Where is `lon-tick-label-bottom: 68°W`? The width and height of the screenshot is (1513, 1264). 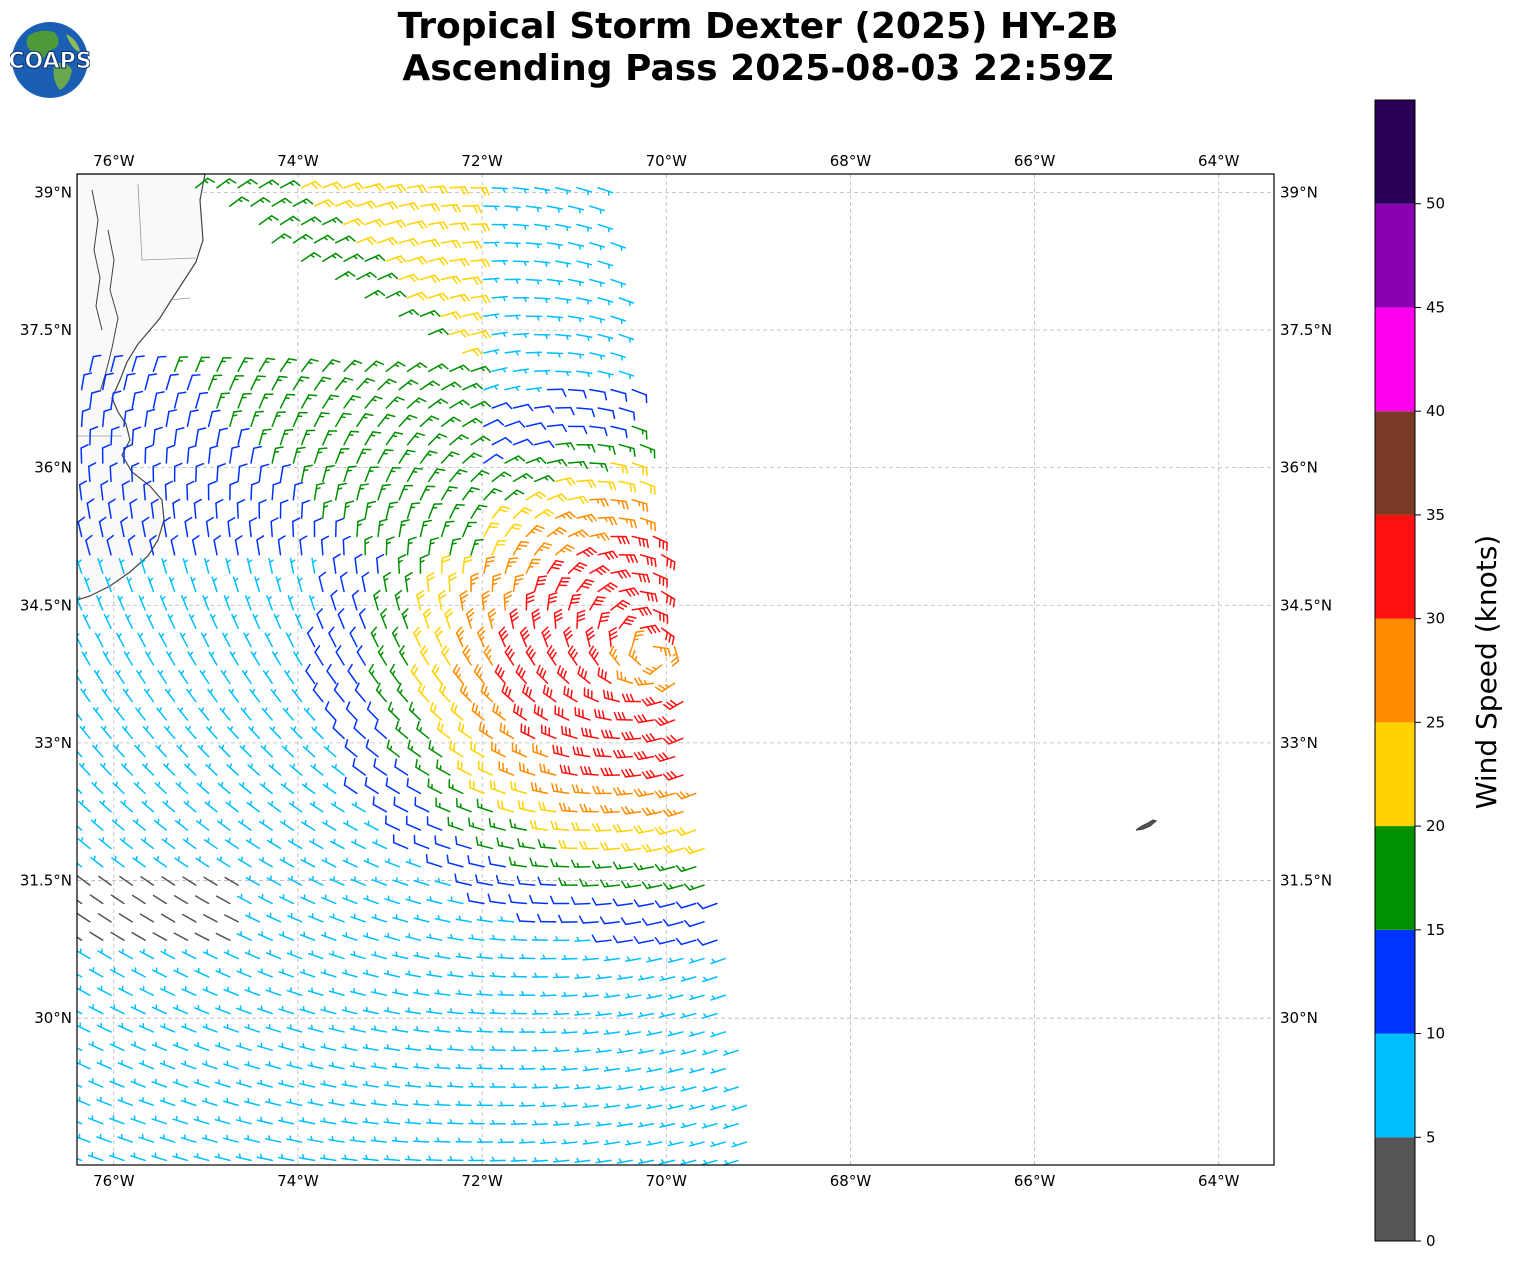 lon-tick-label-bottom: 68°W is located at coordinates (851, 1181).